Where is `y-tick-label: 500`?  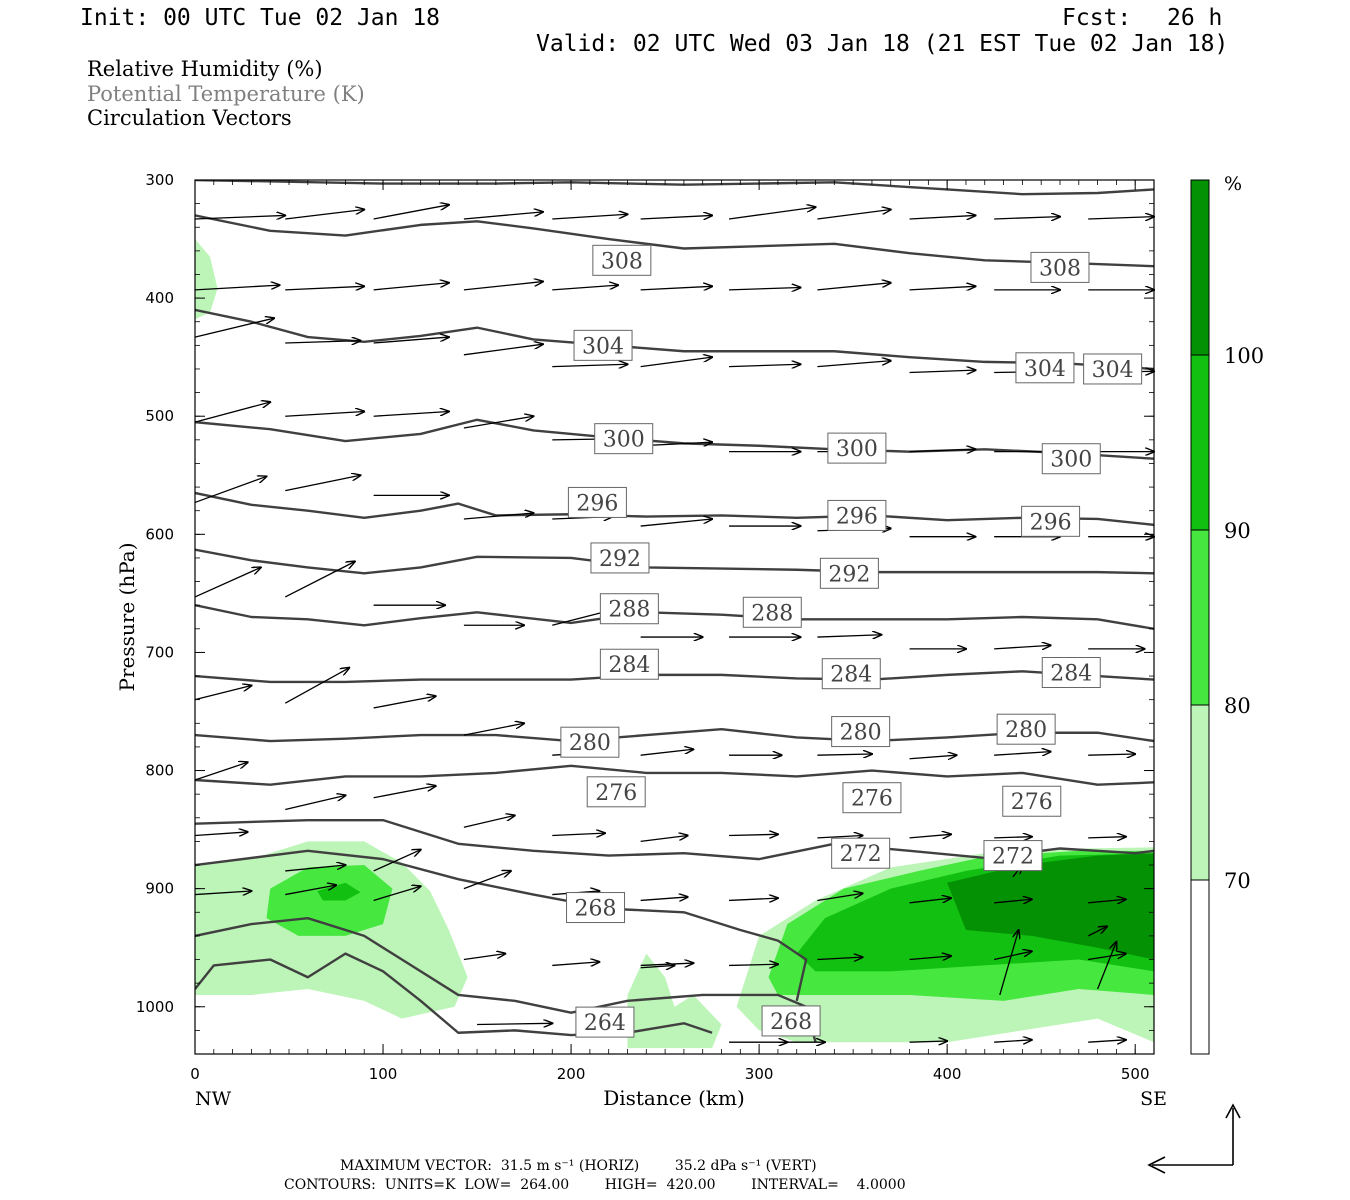
y-tick-label: 500 is located at coordinates (159, 416).